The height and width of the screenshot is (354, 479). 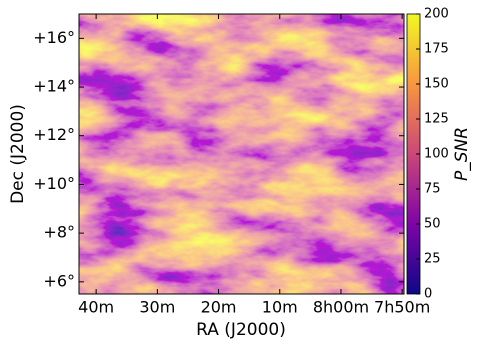 What do you see at coordinates (432, 259) in the screenshot?
I see `colorbar-tick-label: 25` at bounding box center [432, 259].